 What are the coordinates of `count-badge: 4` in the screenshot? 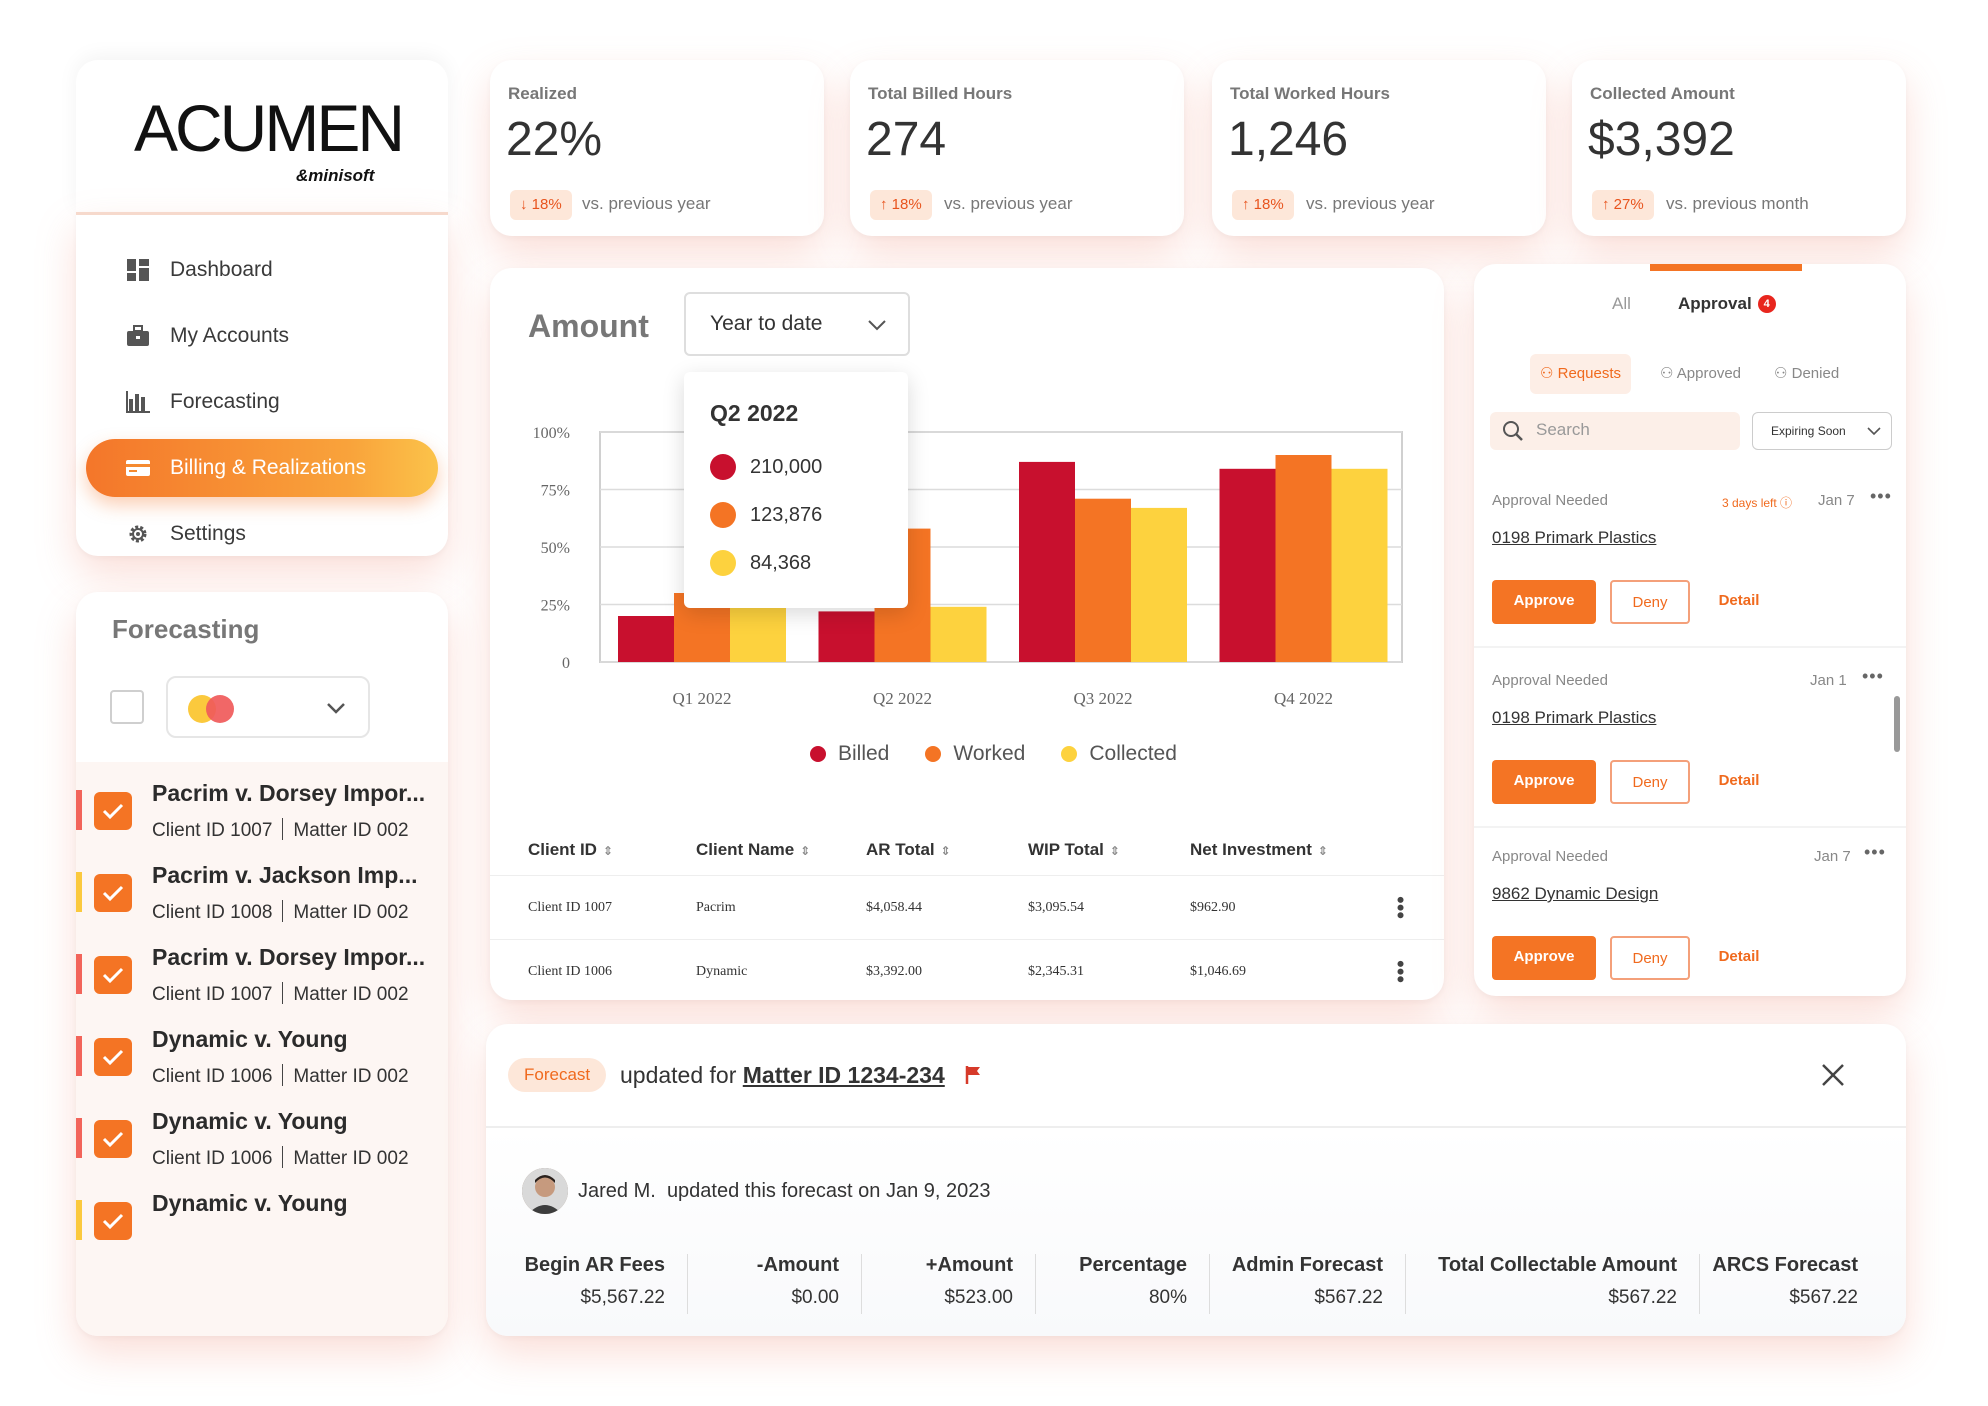 It's located at (1766, 304).